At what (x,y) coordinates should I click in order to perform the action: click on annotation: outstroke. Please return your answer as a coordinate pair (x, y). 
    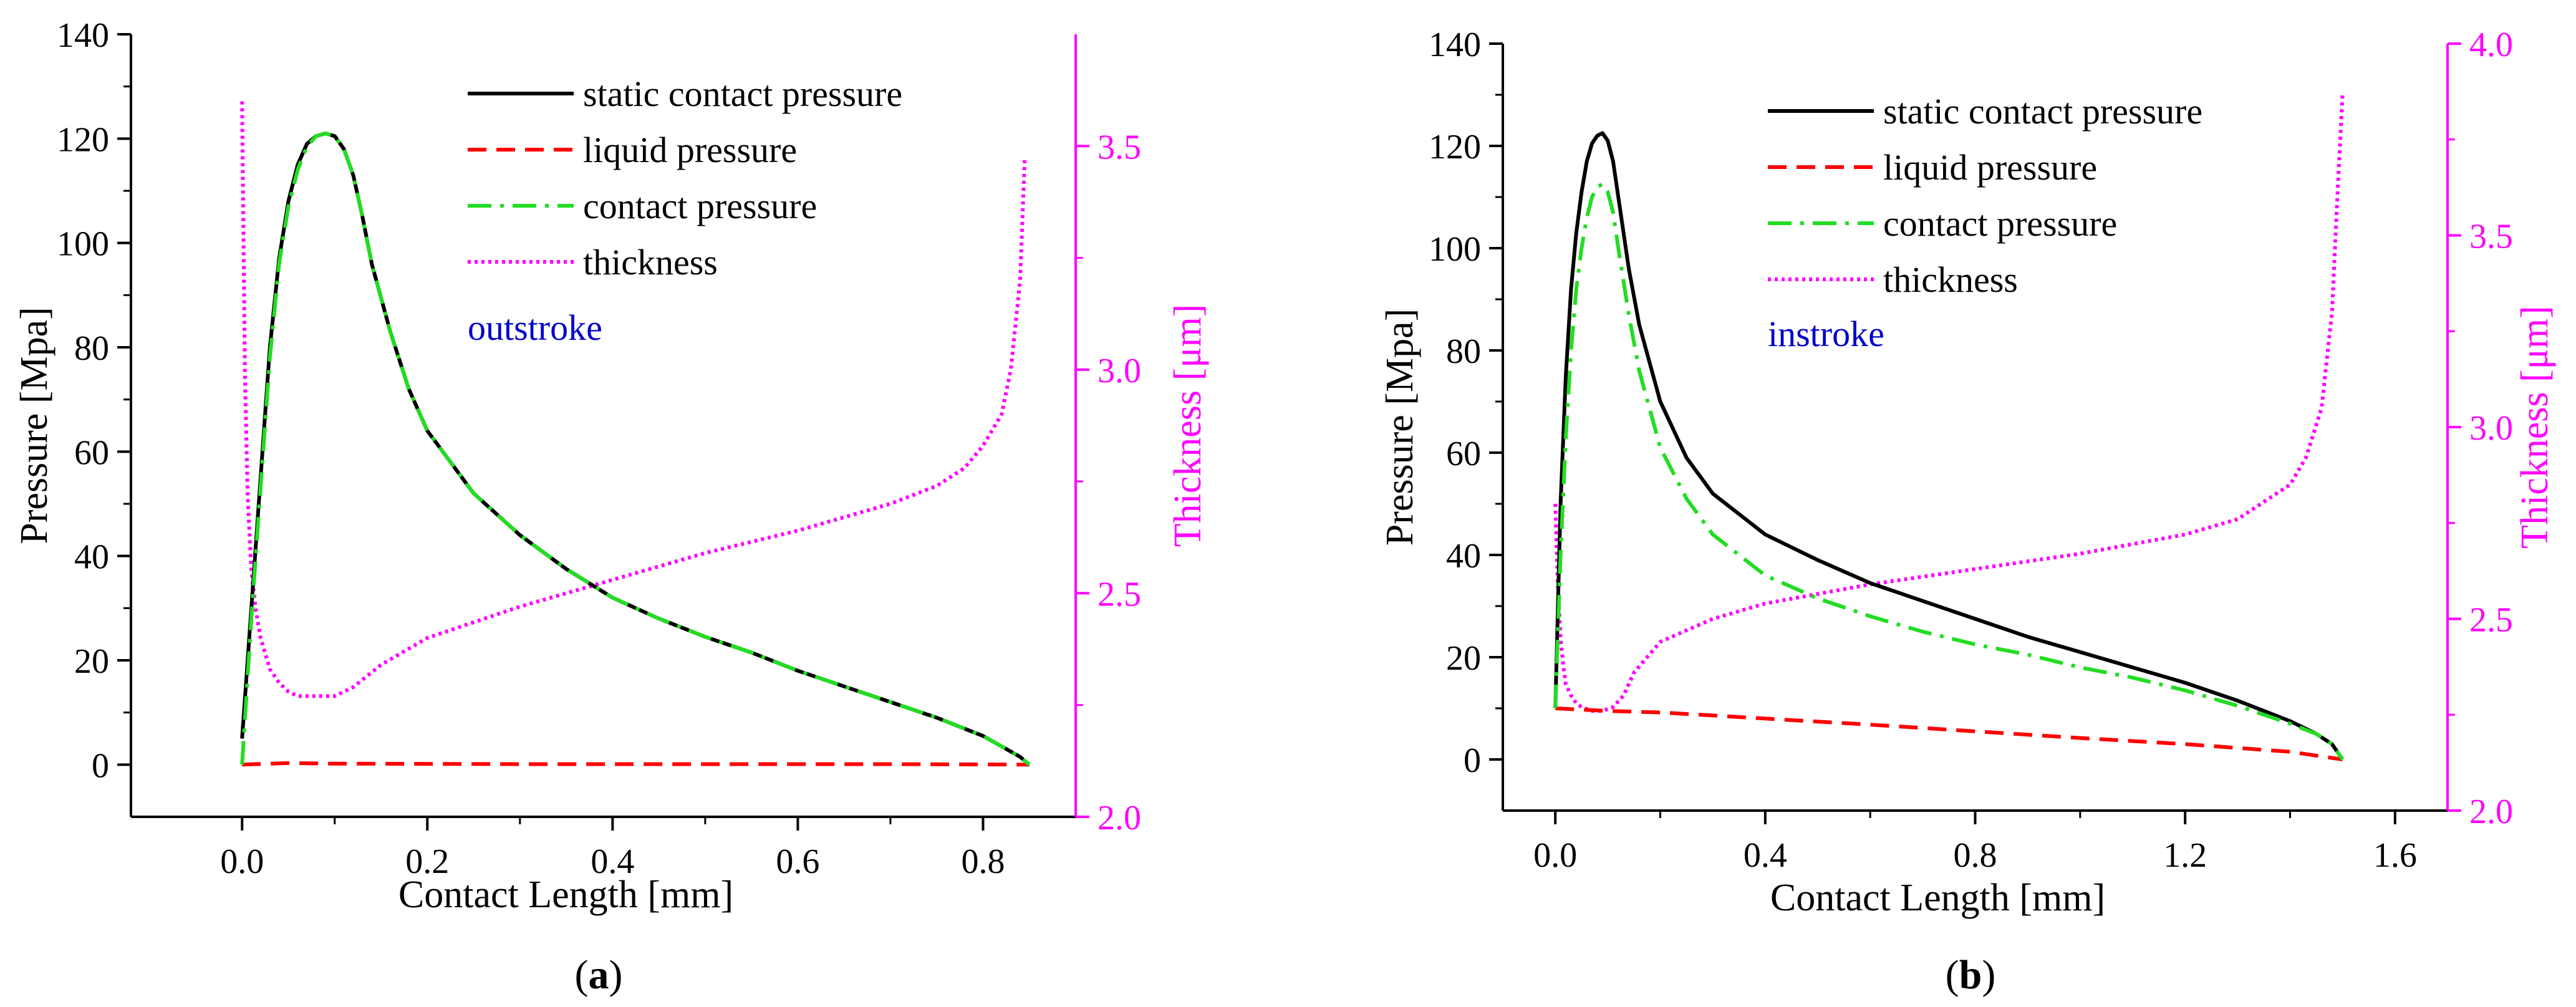
    Looking at the image, I should click on (535, 327).